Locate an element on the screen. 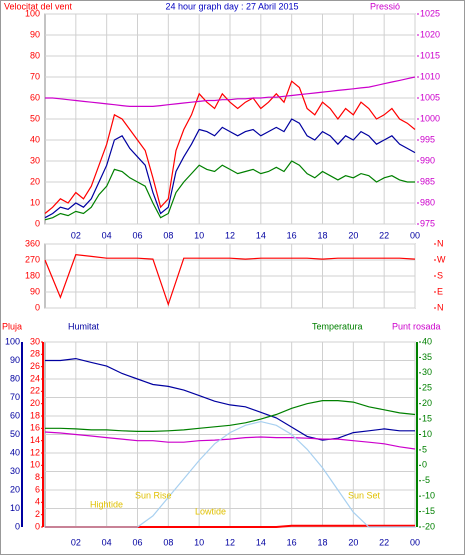 The height and width of the screenshot is (555, 465). y-tick-label: 15 is located at coordinates (427, 418).